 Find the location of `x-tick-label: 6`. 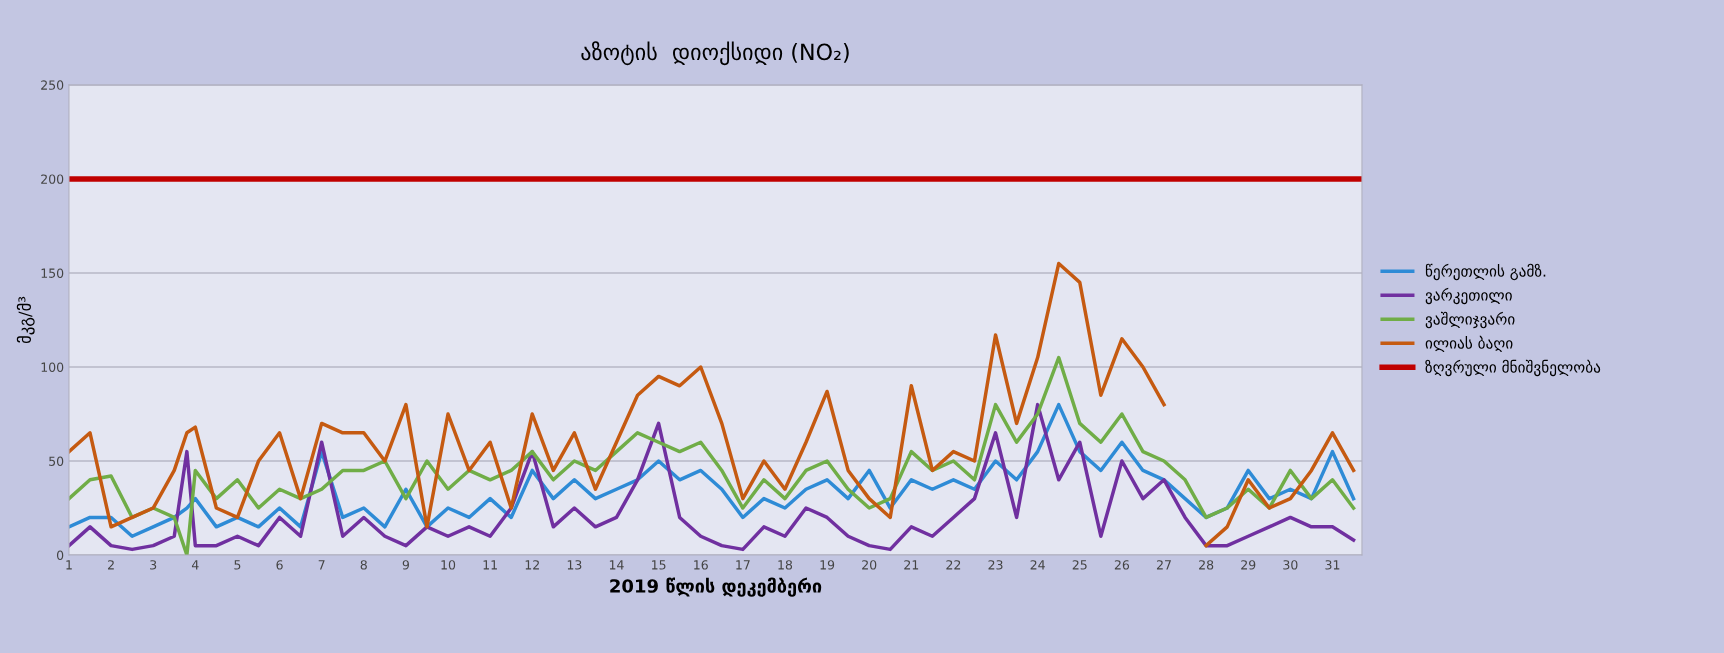

x-tick-label: 6 is located at coordinates (279, 565).